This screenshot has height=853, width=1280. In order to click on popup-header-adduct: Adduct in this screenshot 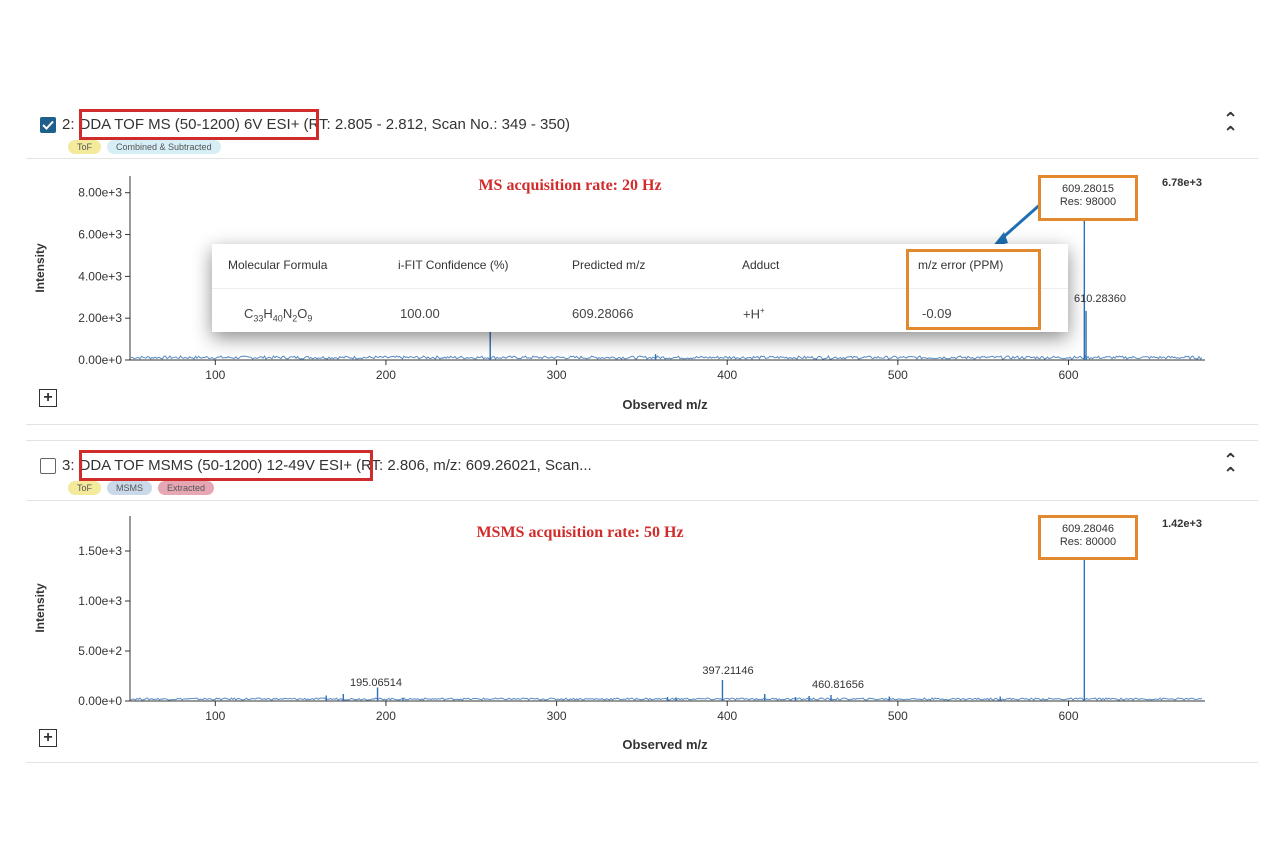, I will do `click(761, 265)`.